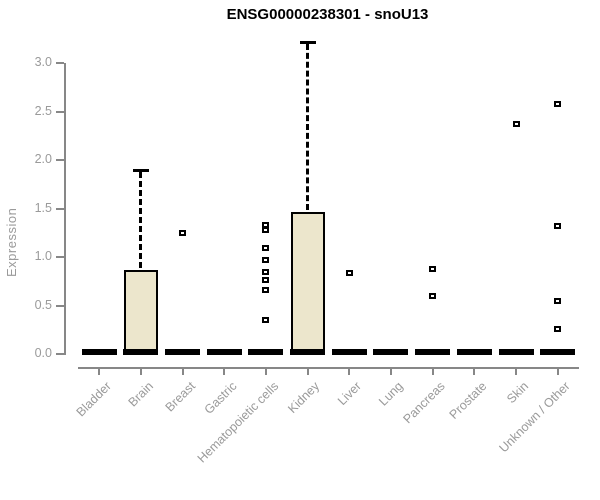 Image resolution: width=600 pixels, height=500 pixels. What do you see at coordinates (43, 62) in the screenshot?
I see `y-tick-label: 3.0` at bounding box center [43, 62].